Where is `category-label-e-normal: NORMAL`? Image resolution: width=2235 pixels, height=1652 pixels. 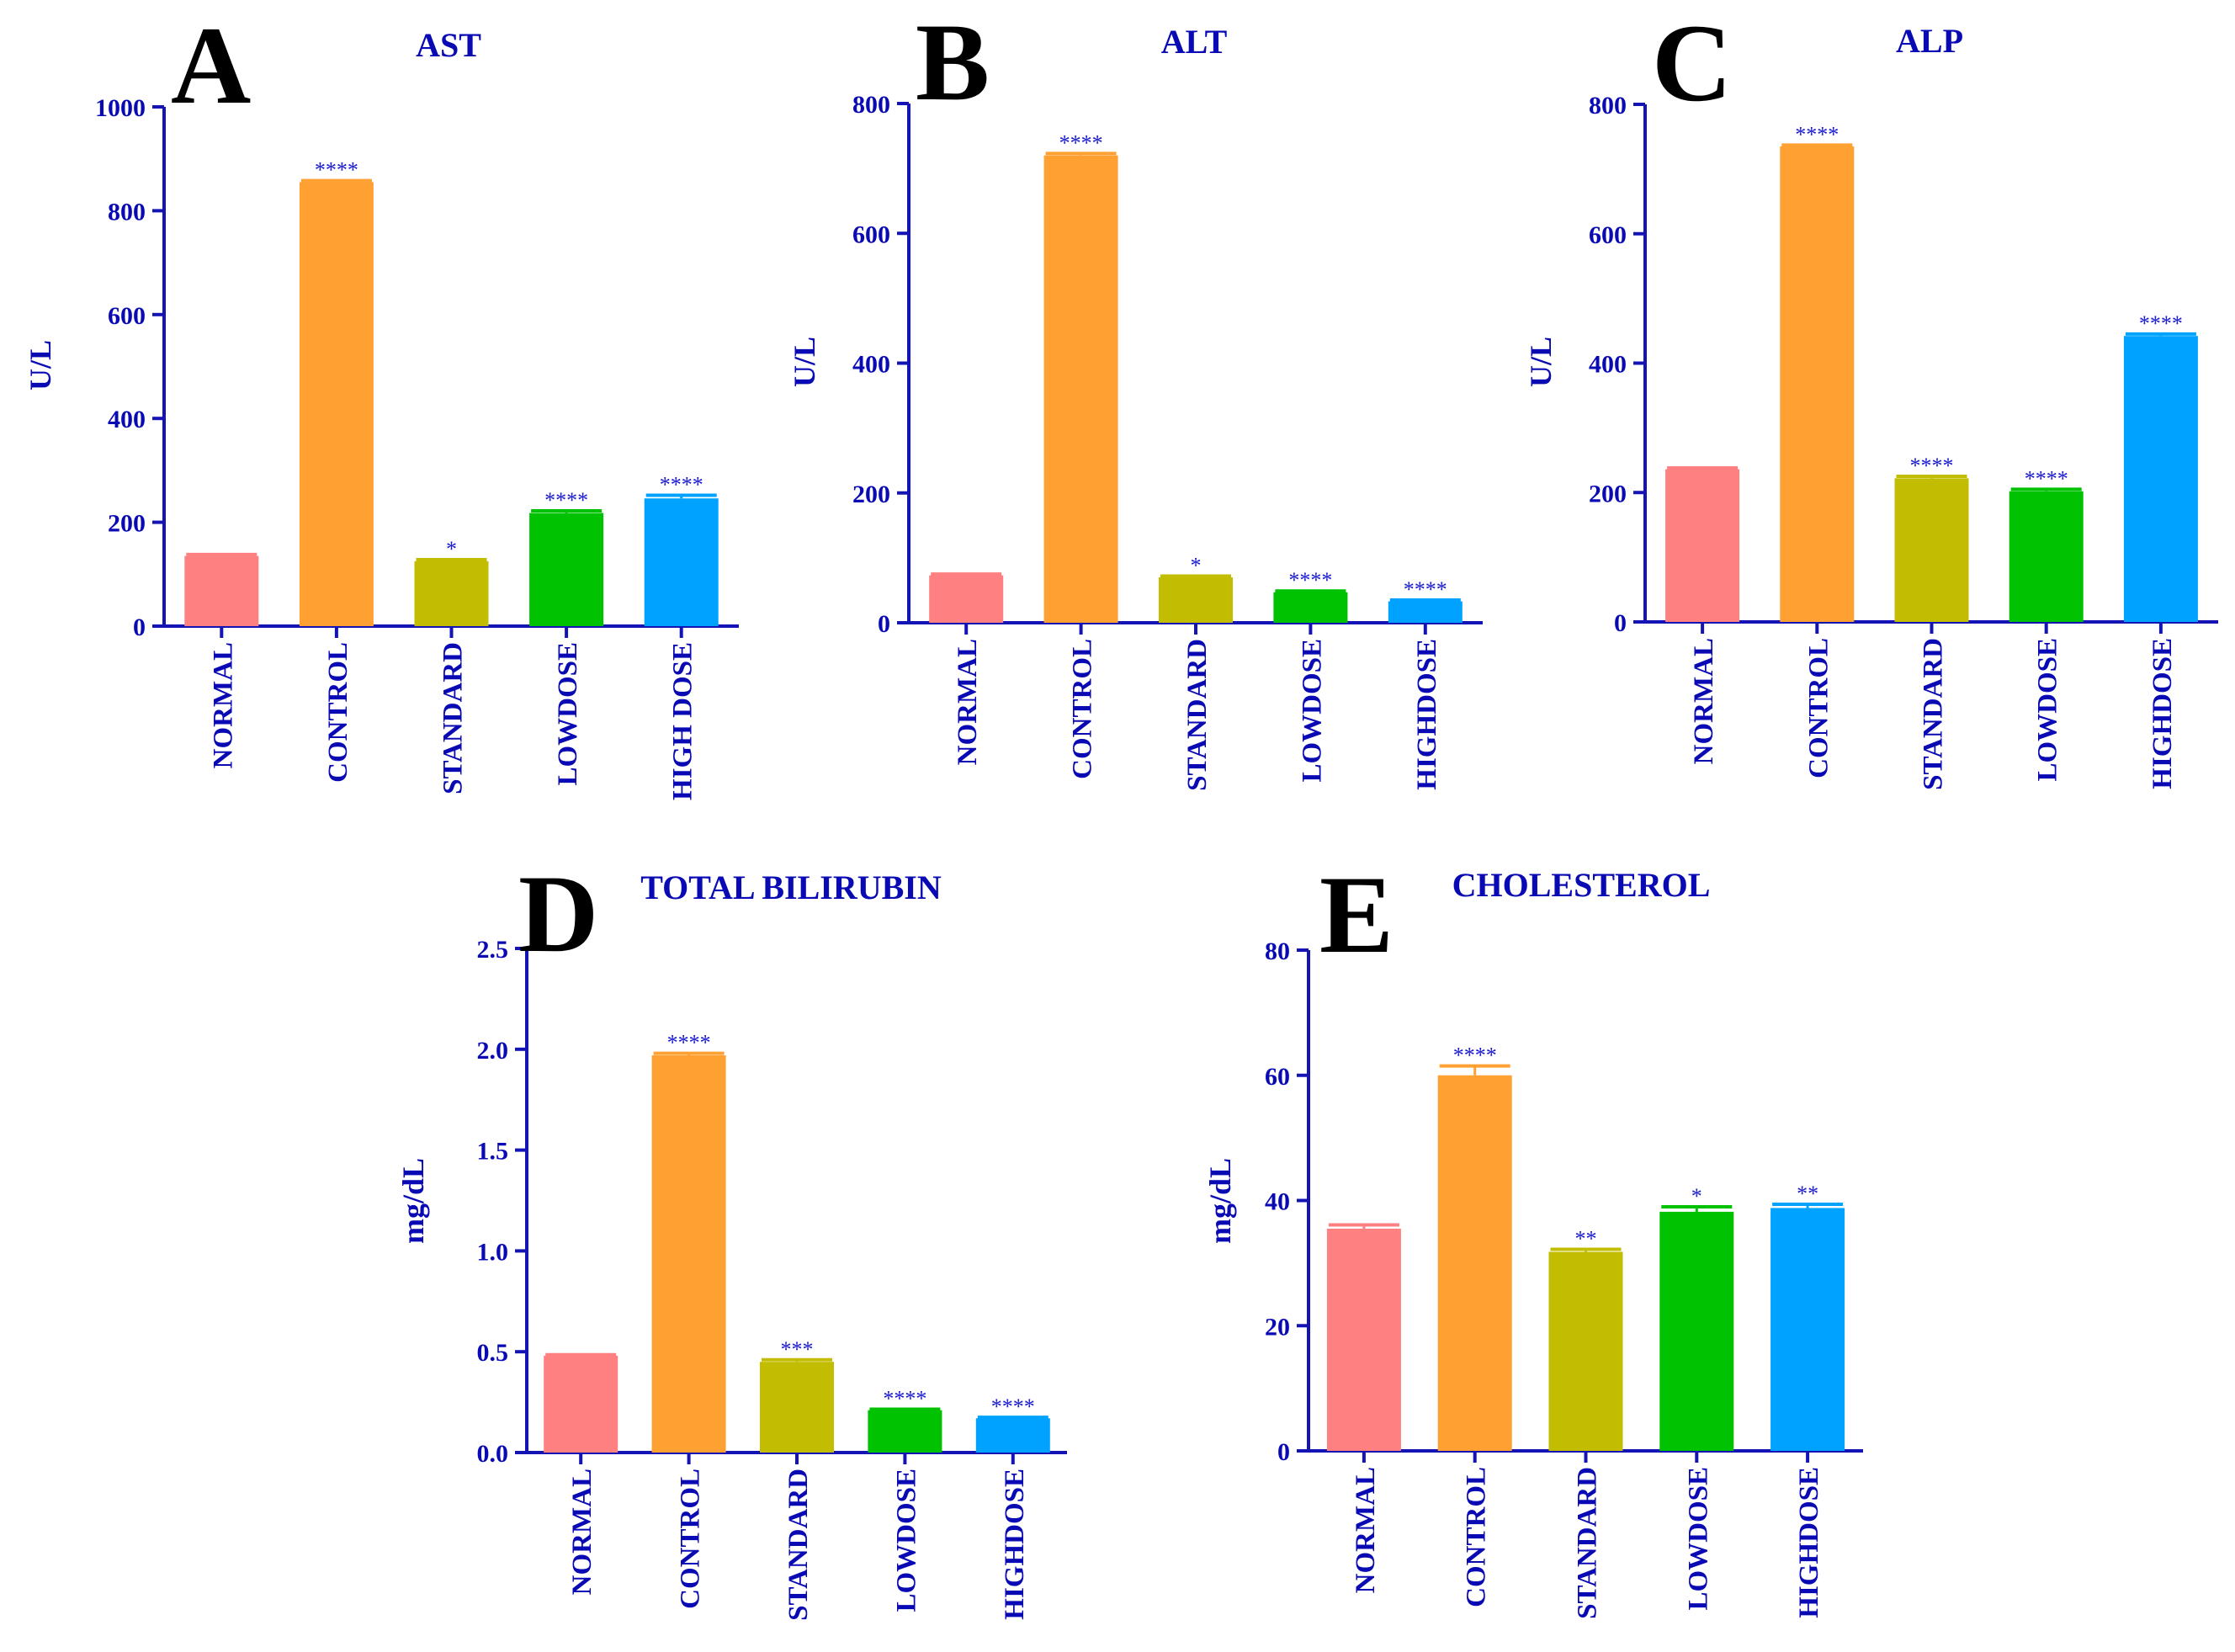 category-label-e-normal: NORMAL is located at coordinates (1366, 1530).